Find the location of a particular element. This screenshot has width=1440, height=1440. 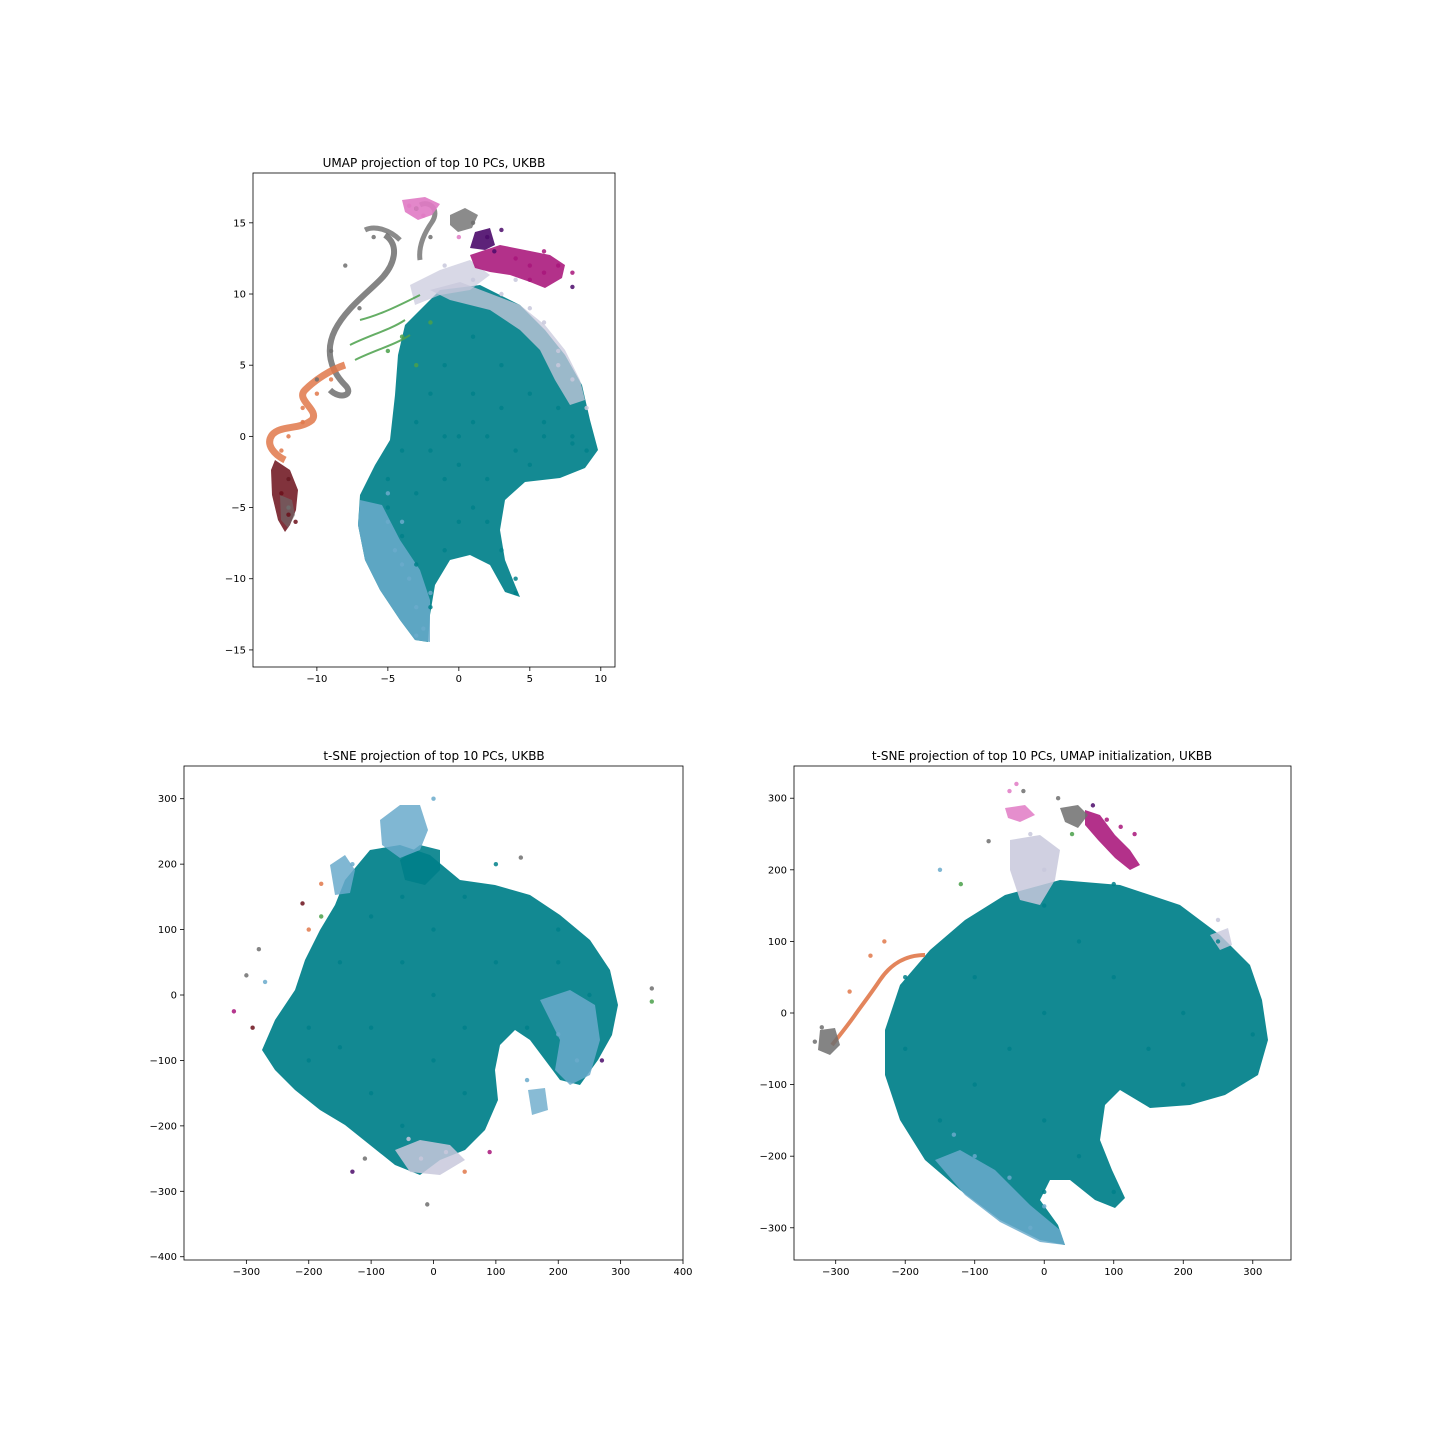

umap-gray-strand is located at coordinates (361, 315).